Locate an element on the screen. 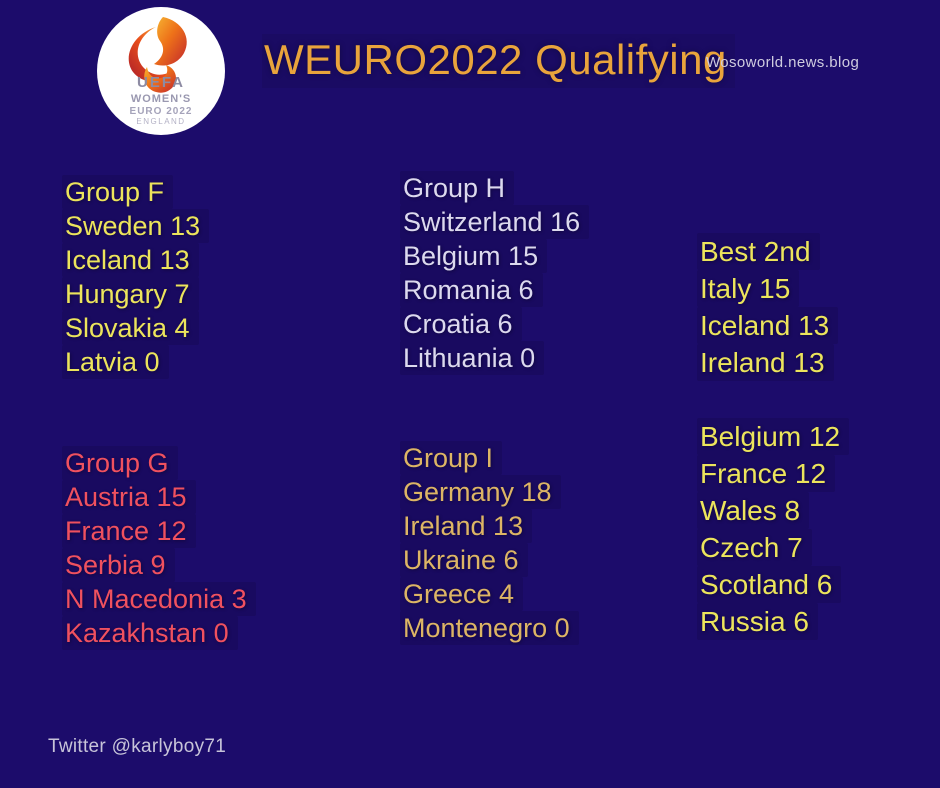 The image size is (940, 788). team-row: Slovakia 4 is located at coordinates (130, 328).